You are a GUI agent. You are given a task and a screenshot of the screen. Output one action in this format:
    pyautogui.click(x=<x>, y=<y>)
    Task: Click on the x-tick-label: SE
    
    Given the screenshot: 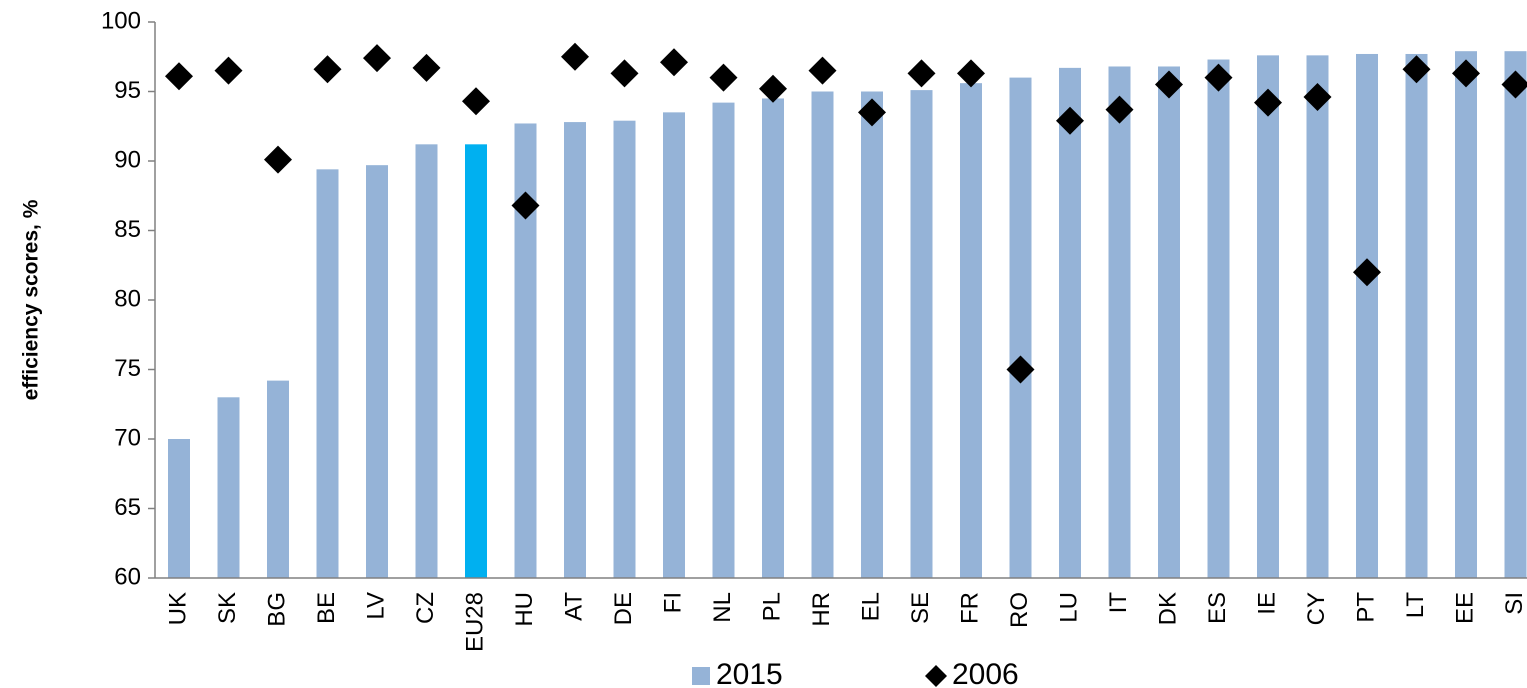 What is the action you would take?
    pyautogui.click(x=920, y=608)
    